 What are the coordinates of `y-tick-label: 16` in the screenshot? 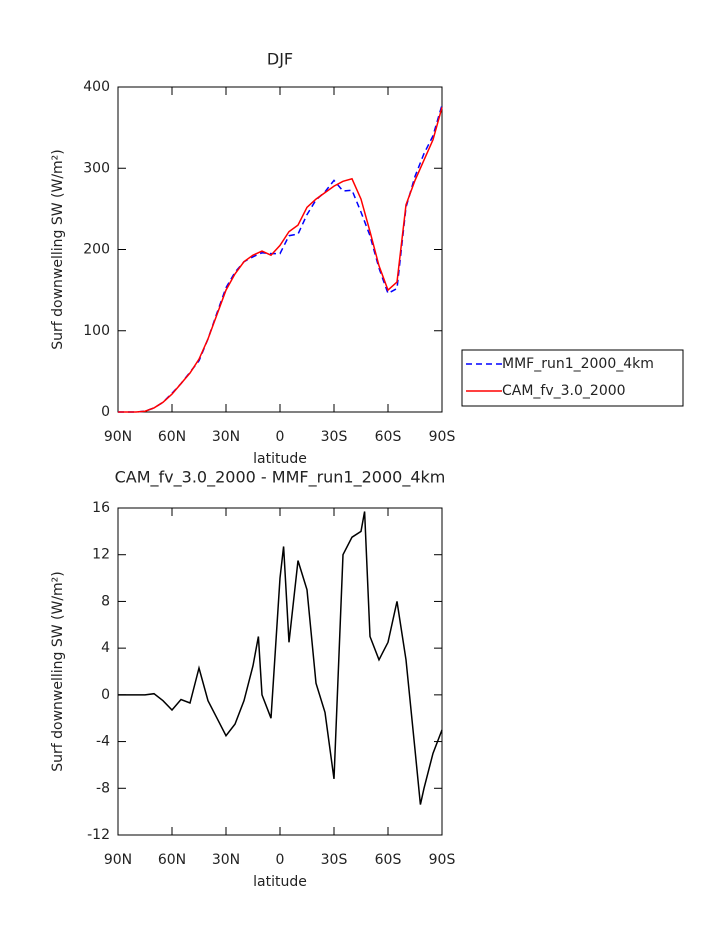 It's located at (101, 508).